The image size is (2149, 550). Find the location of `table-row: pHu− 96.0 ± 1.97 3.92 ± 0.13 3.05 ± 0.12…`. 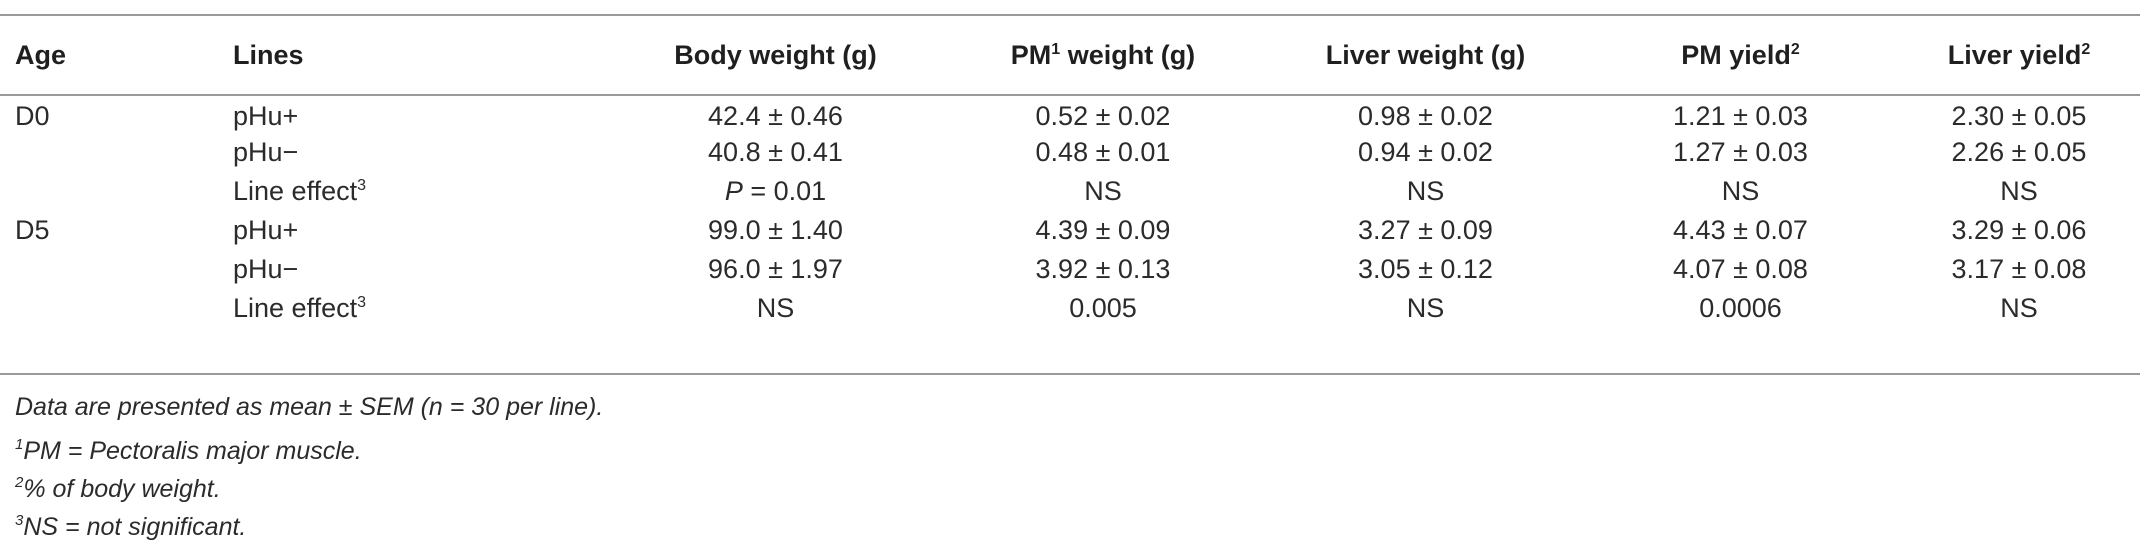

table-row: pHu− 96.0 ± 1.97 3.92 ± 0.13 3.05 ± 0.12… is located at coordinates (1070, 269).